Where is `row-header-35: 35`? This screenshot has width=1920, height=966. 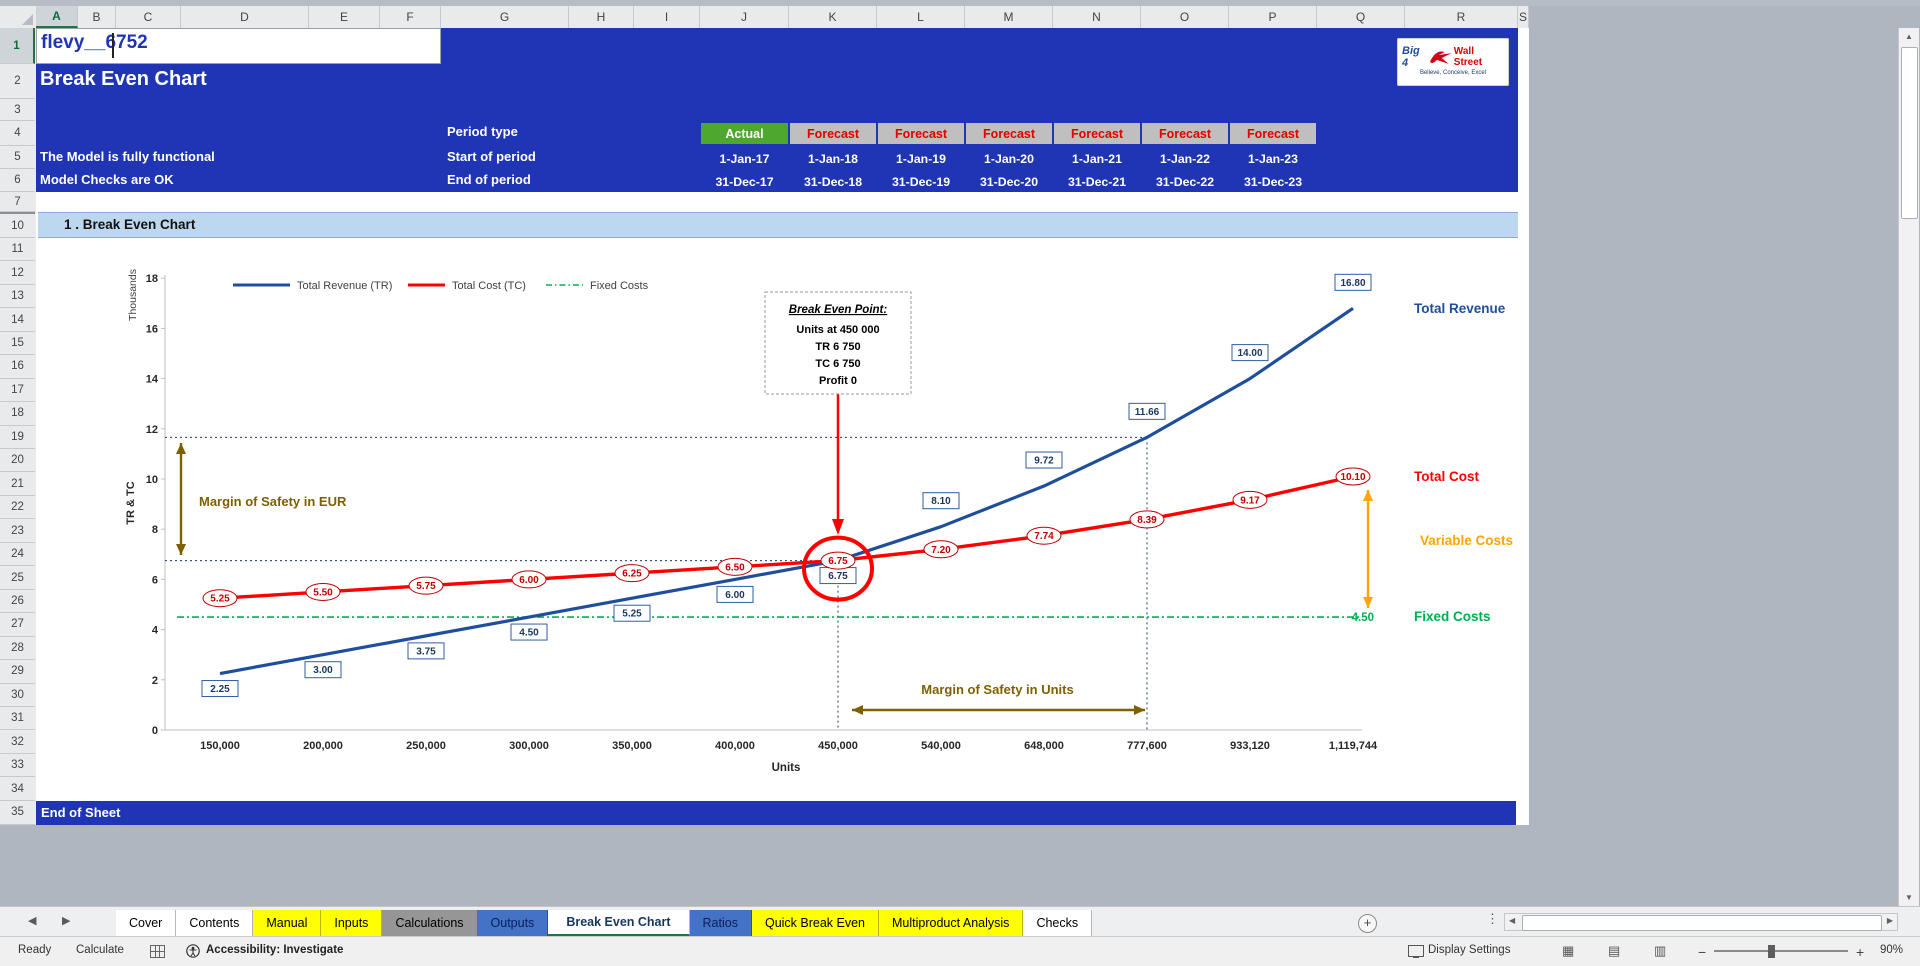
row-header-35: 35 is located at coordinates (17, 813).